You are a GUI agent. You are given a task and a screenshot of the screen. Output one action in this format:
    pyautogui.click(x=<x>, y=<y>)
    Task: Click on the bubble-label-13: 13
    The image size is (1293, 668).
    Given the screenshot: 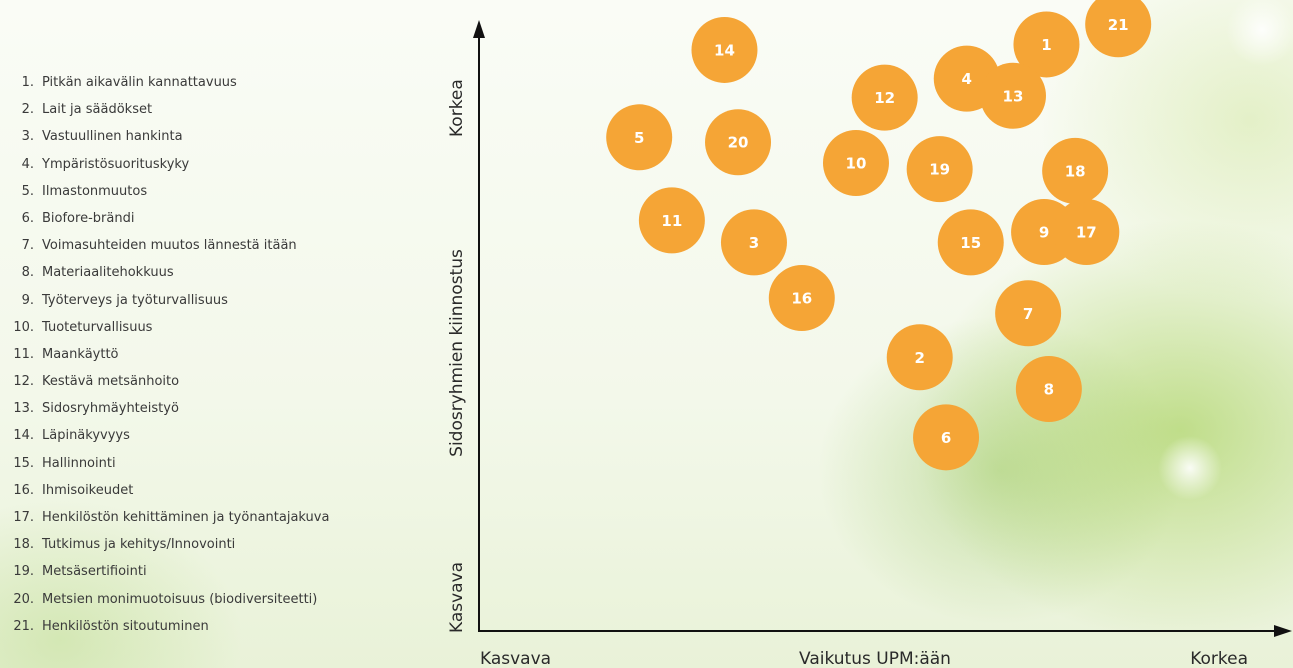 What is the action you would take?
    pyautogui.click(x=1013, y=96)
    